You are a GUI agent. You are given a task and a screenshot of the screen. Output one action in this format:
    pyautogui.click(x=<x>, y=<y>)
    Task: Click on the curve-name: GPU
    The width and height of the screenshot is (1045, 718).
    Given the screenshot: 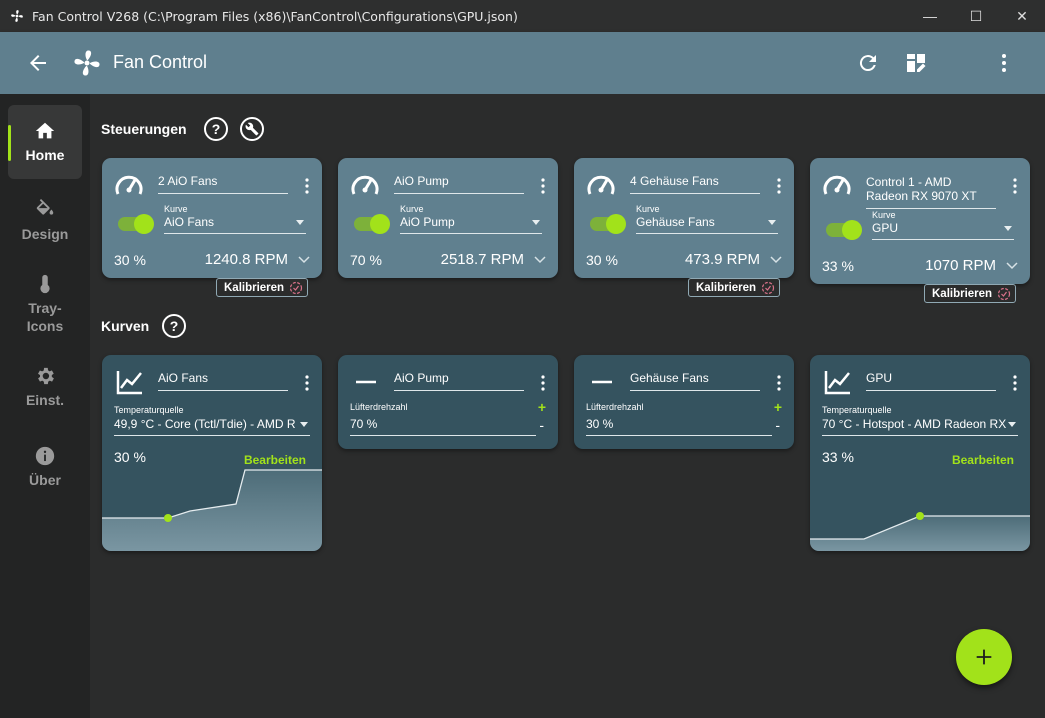 What is the action you would take?
    pyautogui.click(x=931, y=381)
    